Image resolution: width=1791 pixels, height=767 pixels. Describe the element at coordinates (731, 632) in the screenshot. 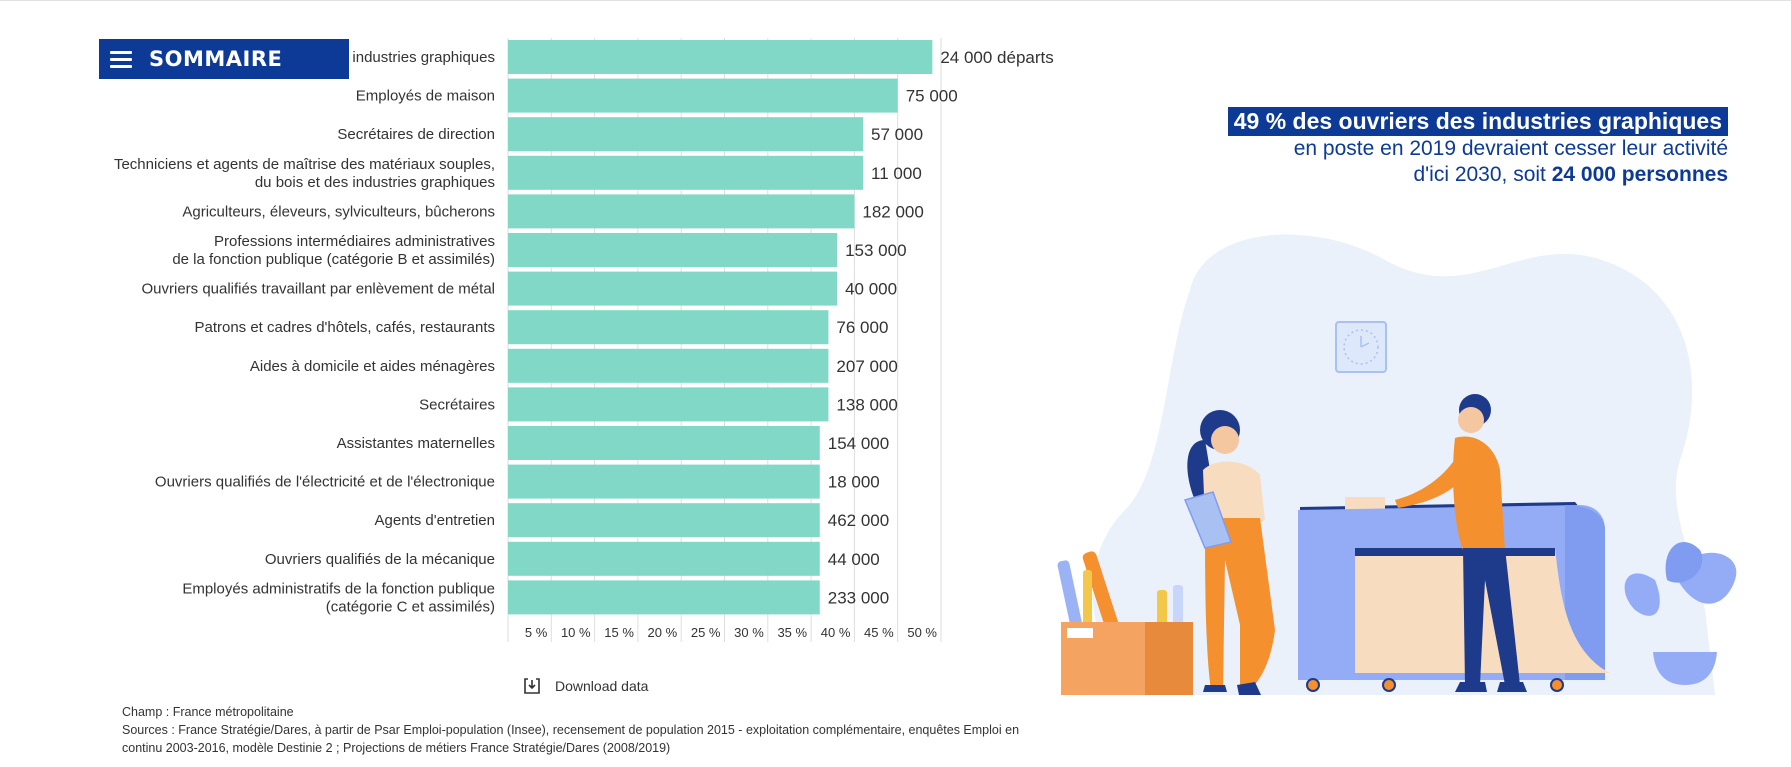

I see `chart-x-ticks: 5 % 10 % 15 % 20 % 25 % 30 % 35 % 40 % 45 % 50 %` at that location.